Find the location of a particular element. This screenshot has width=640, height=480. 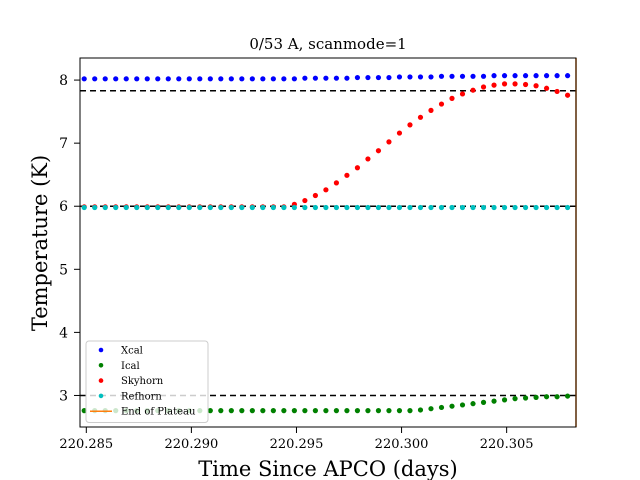

y-tick-label-1: 3 is located at coordinates (63, 396).